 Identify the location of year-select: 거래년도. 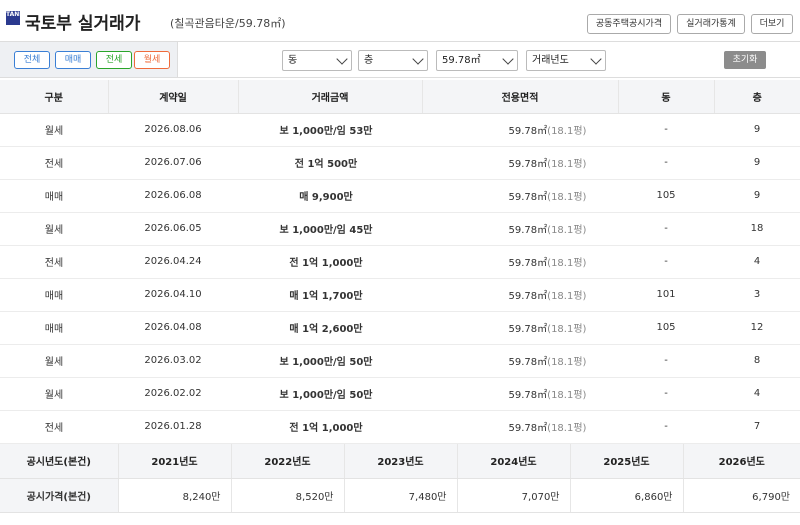
(566, 60).